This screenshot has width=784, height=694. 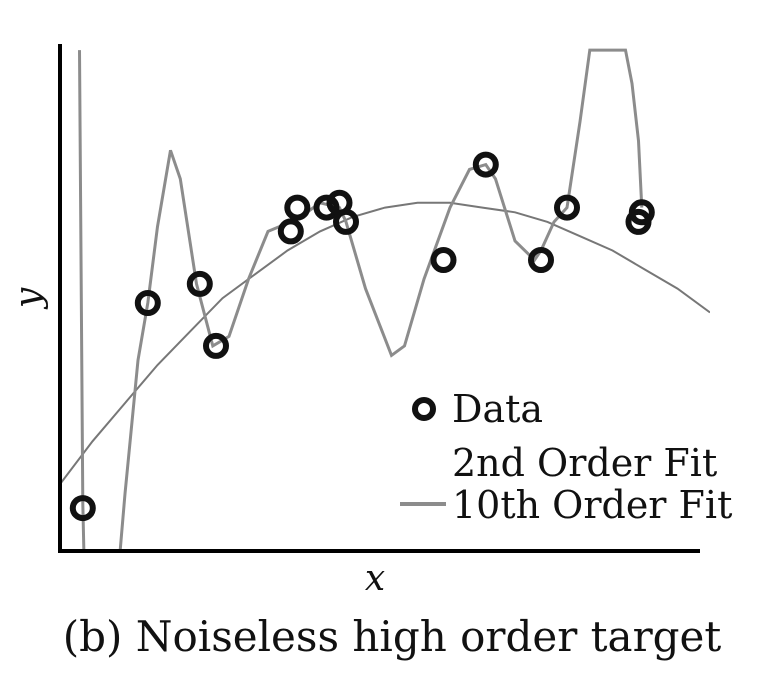 What do you see at coordinates (497, 409) in the screenshot?
I see `legend-data-label: Data` at bounding box center [497, 409].